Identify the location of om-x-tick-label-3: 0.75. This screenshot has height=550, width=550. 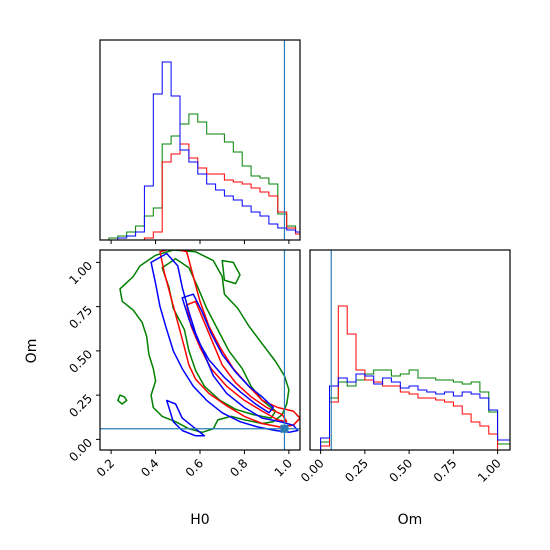
(445, 470).